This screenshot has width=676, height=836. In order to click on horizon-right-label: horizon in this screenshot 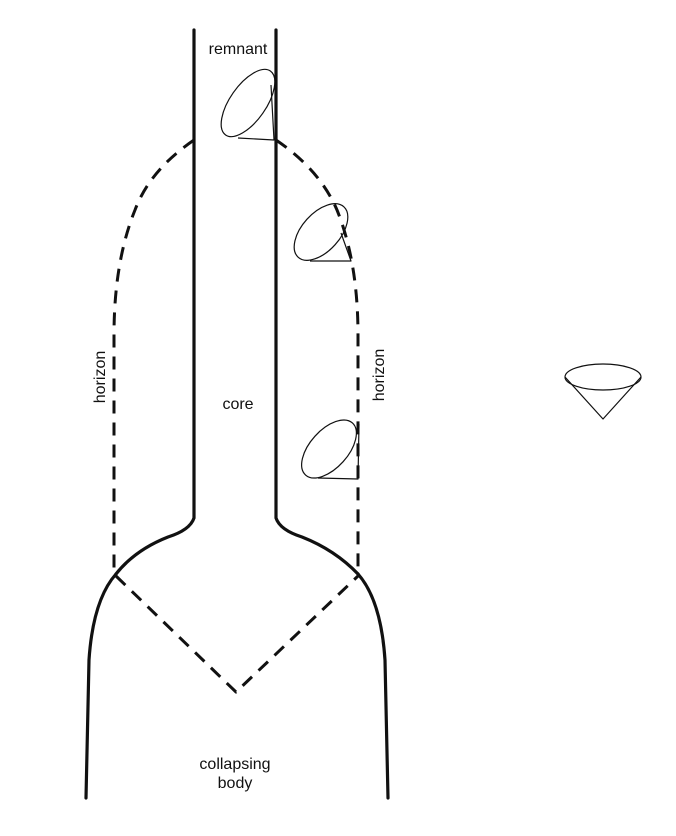, I will do `click(379, 375)`.